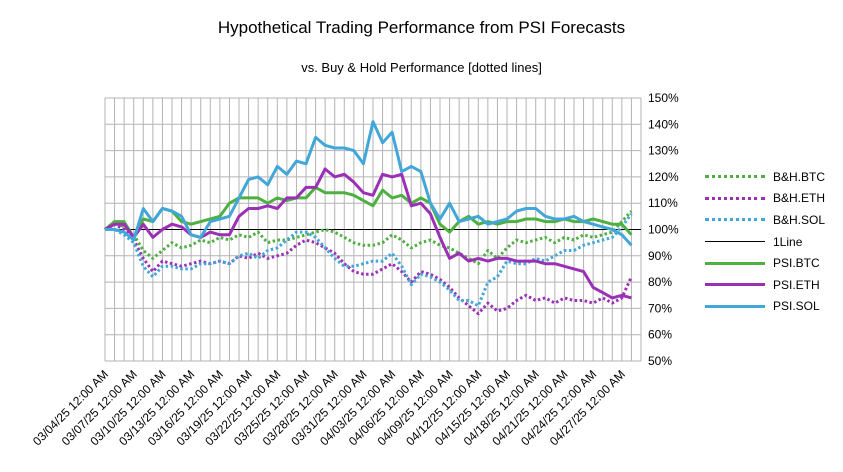  I want to click on y-tick-label: 70%, so click(660, 308).